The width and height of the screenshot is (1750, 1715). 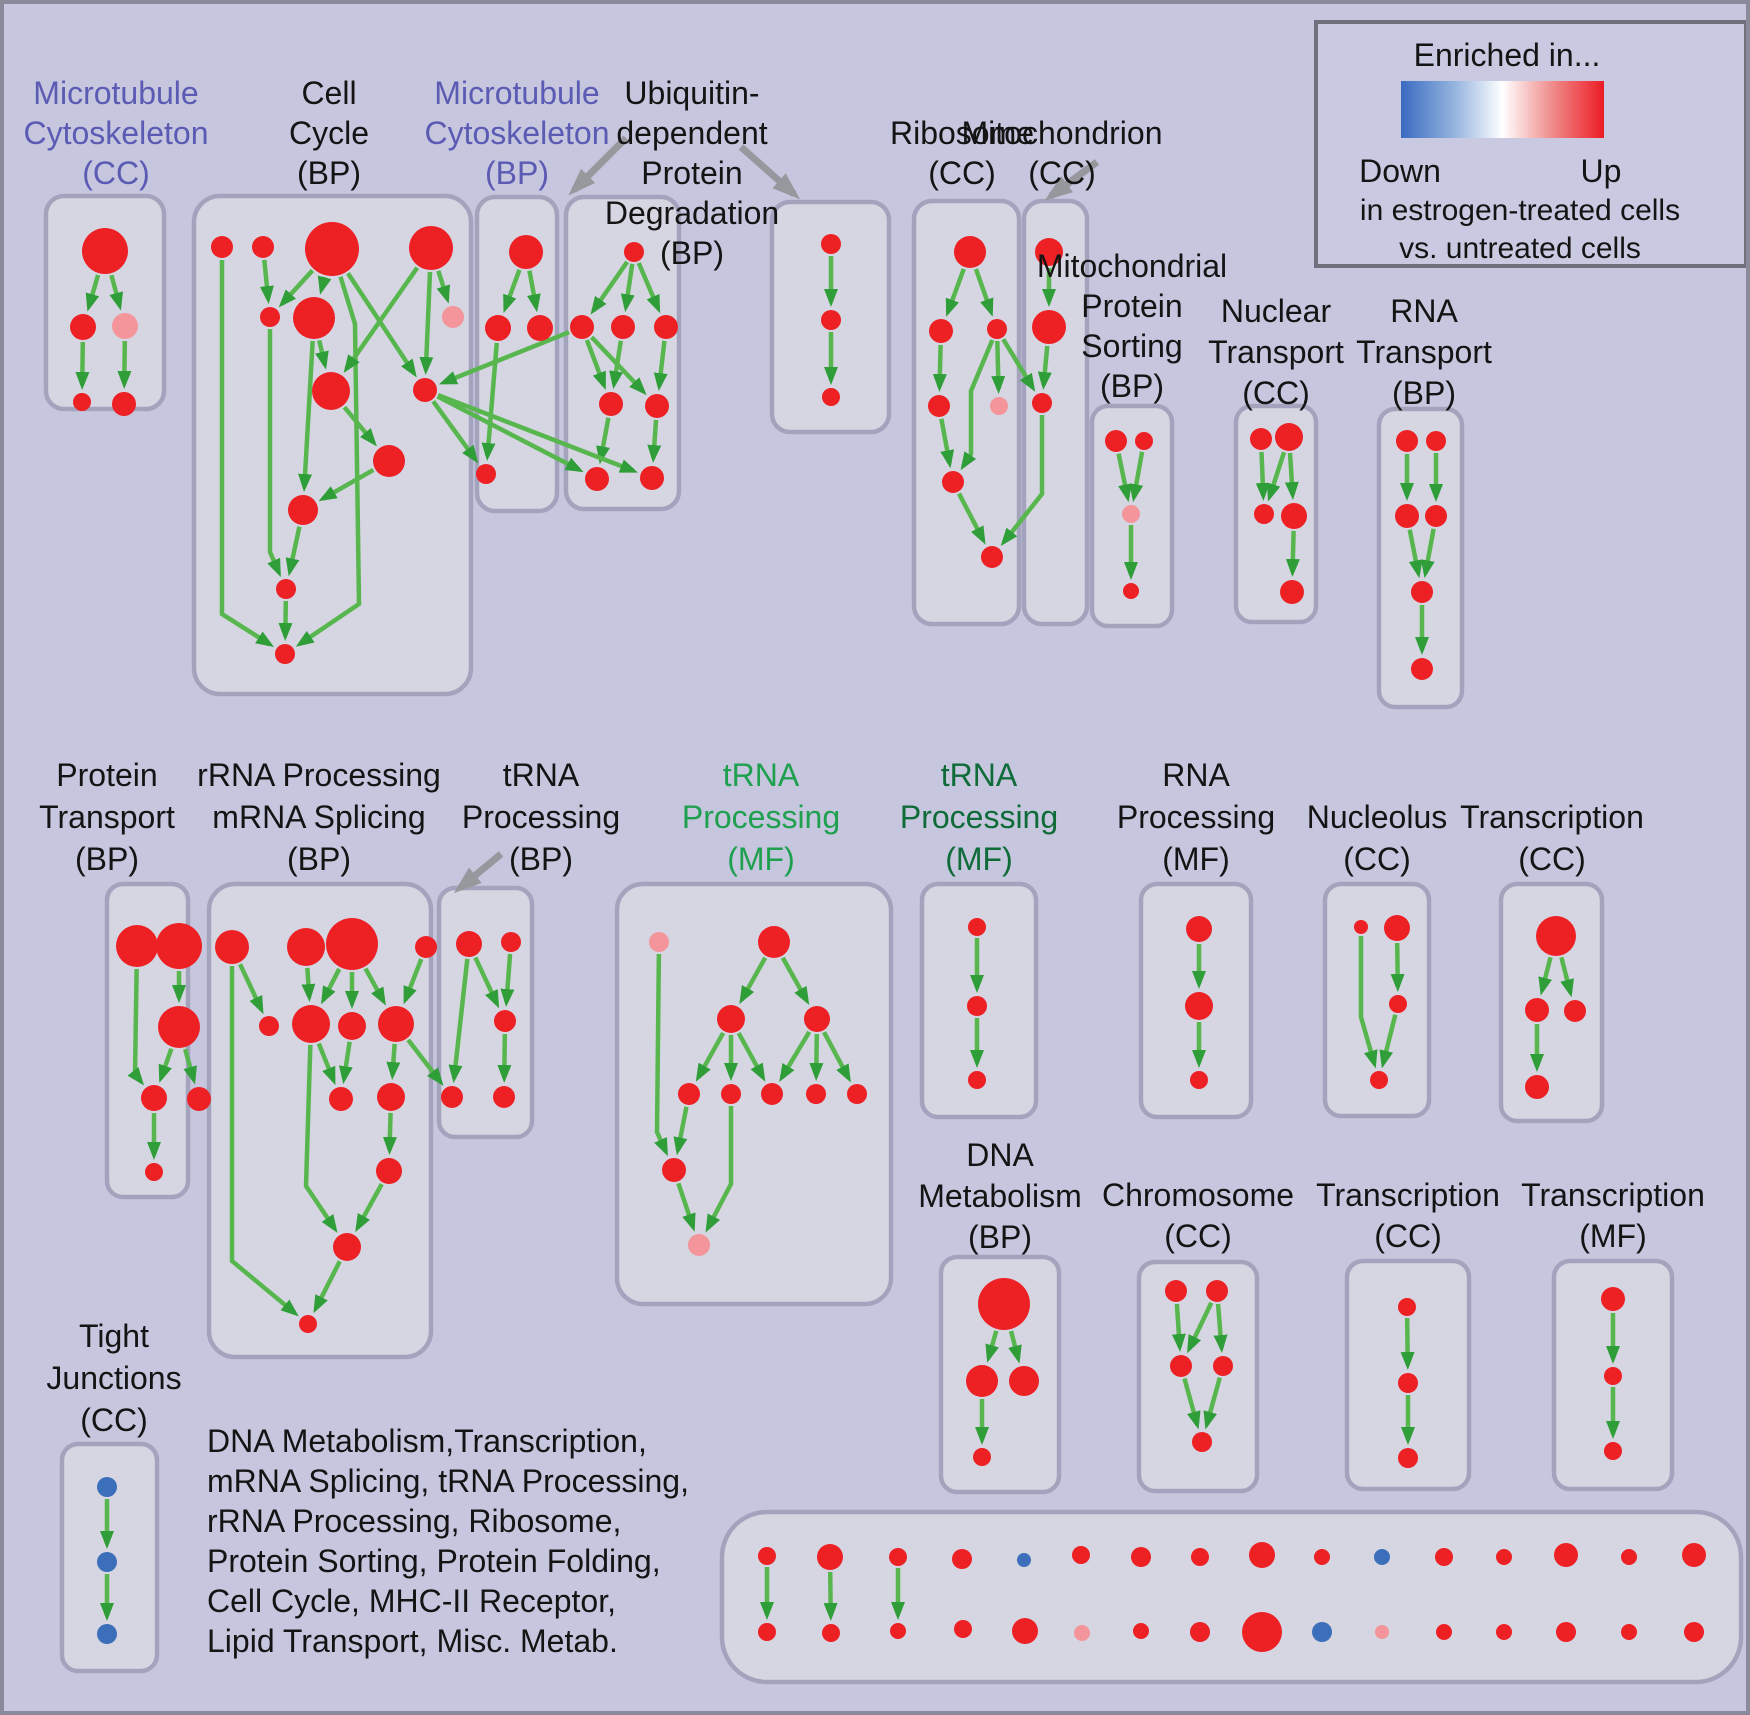 I want to click on label-rna-transport-line-2: Transport, so click(x=1424, y=352).